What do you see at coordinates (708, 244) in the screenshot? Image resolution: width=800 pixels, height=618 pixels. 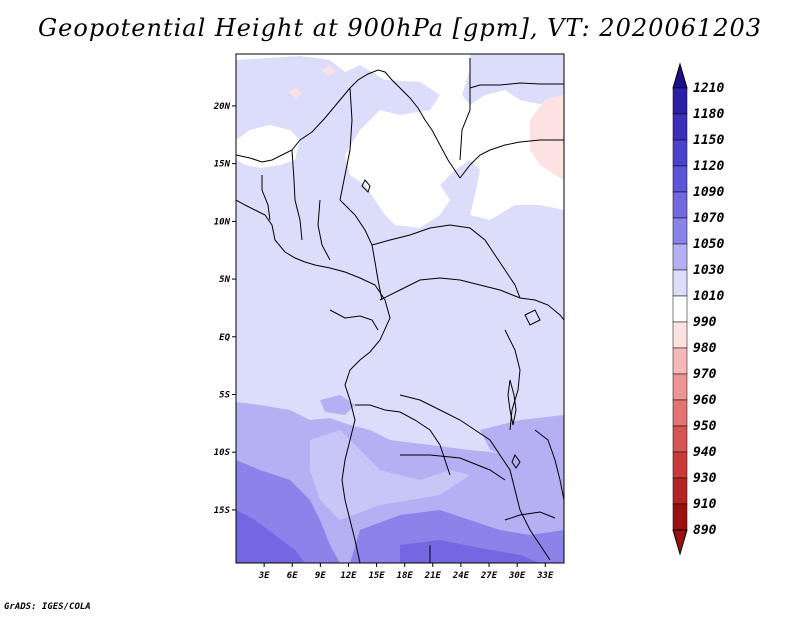 I see `colorbar-label: 1050` at bounding box center [708, 244].